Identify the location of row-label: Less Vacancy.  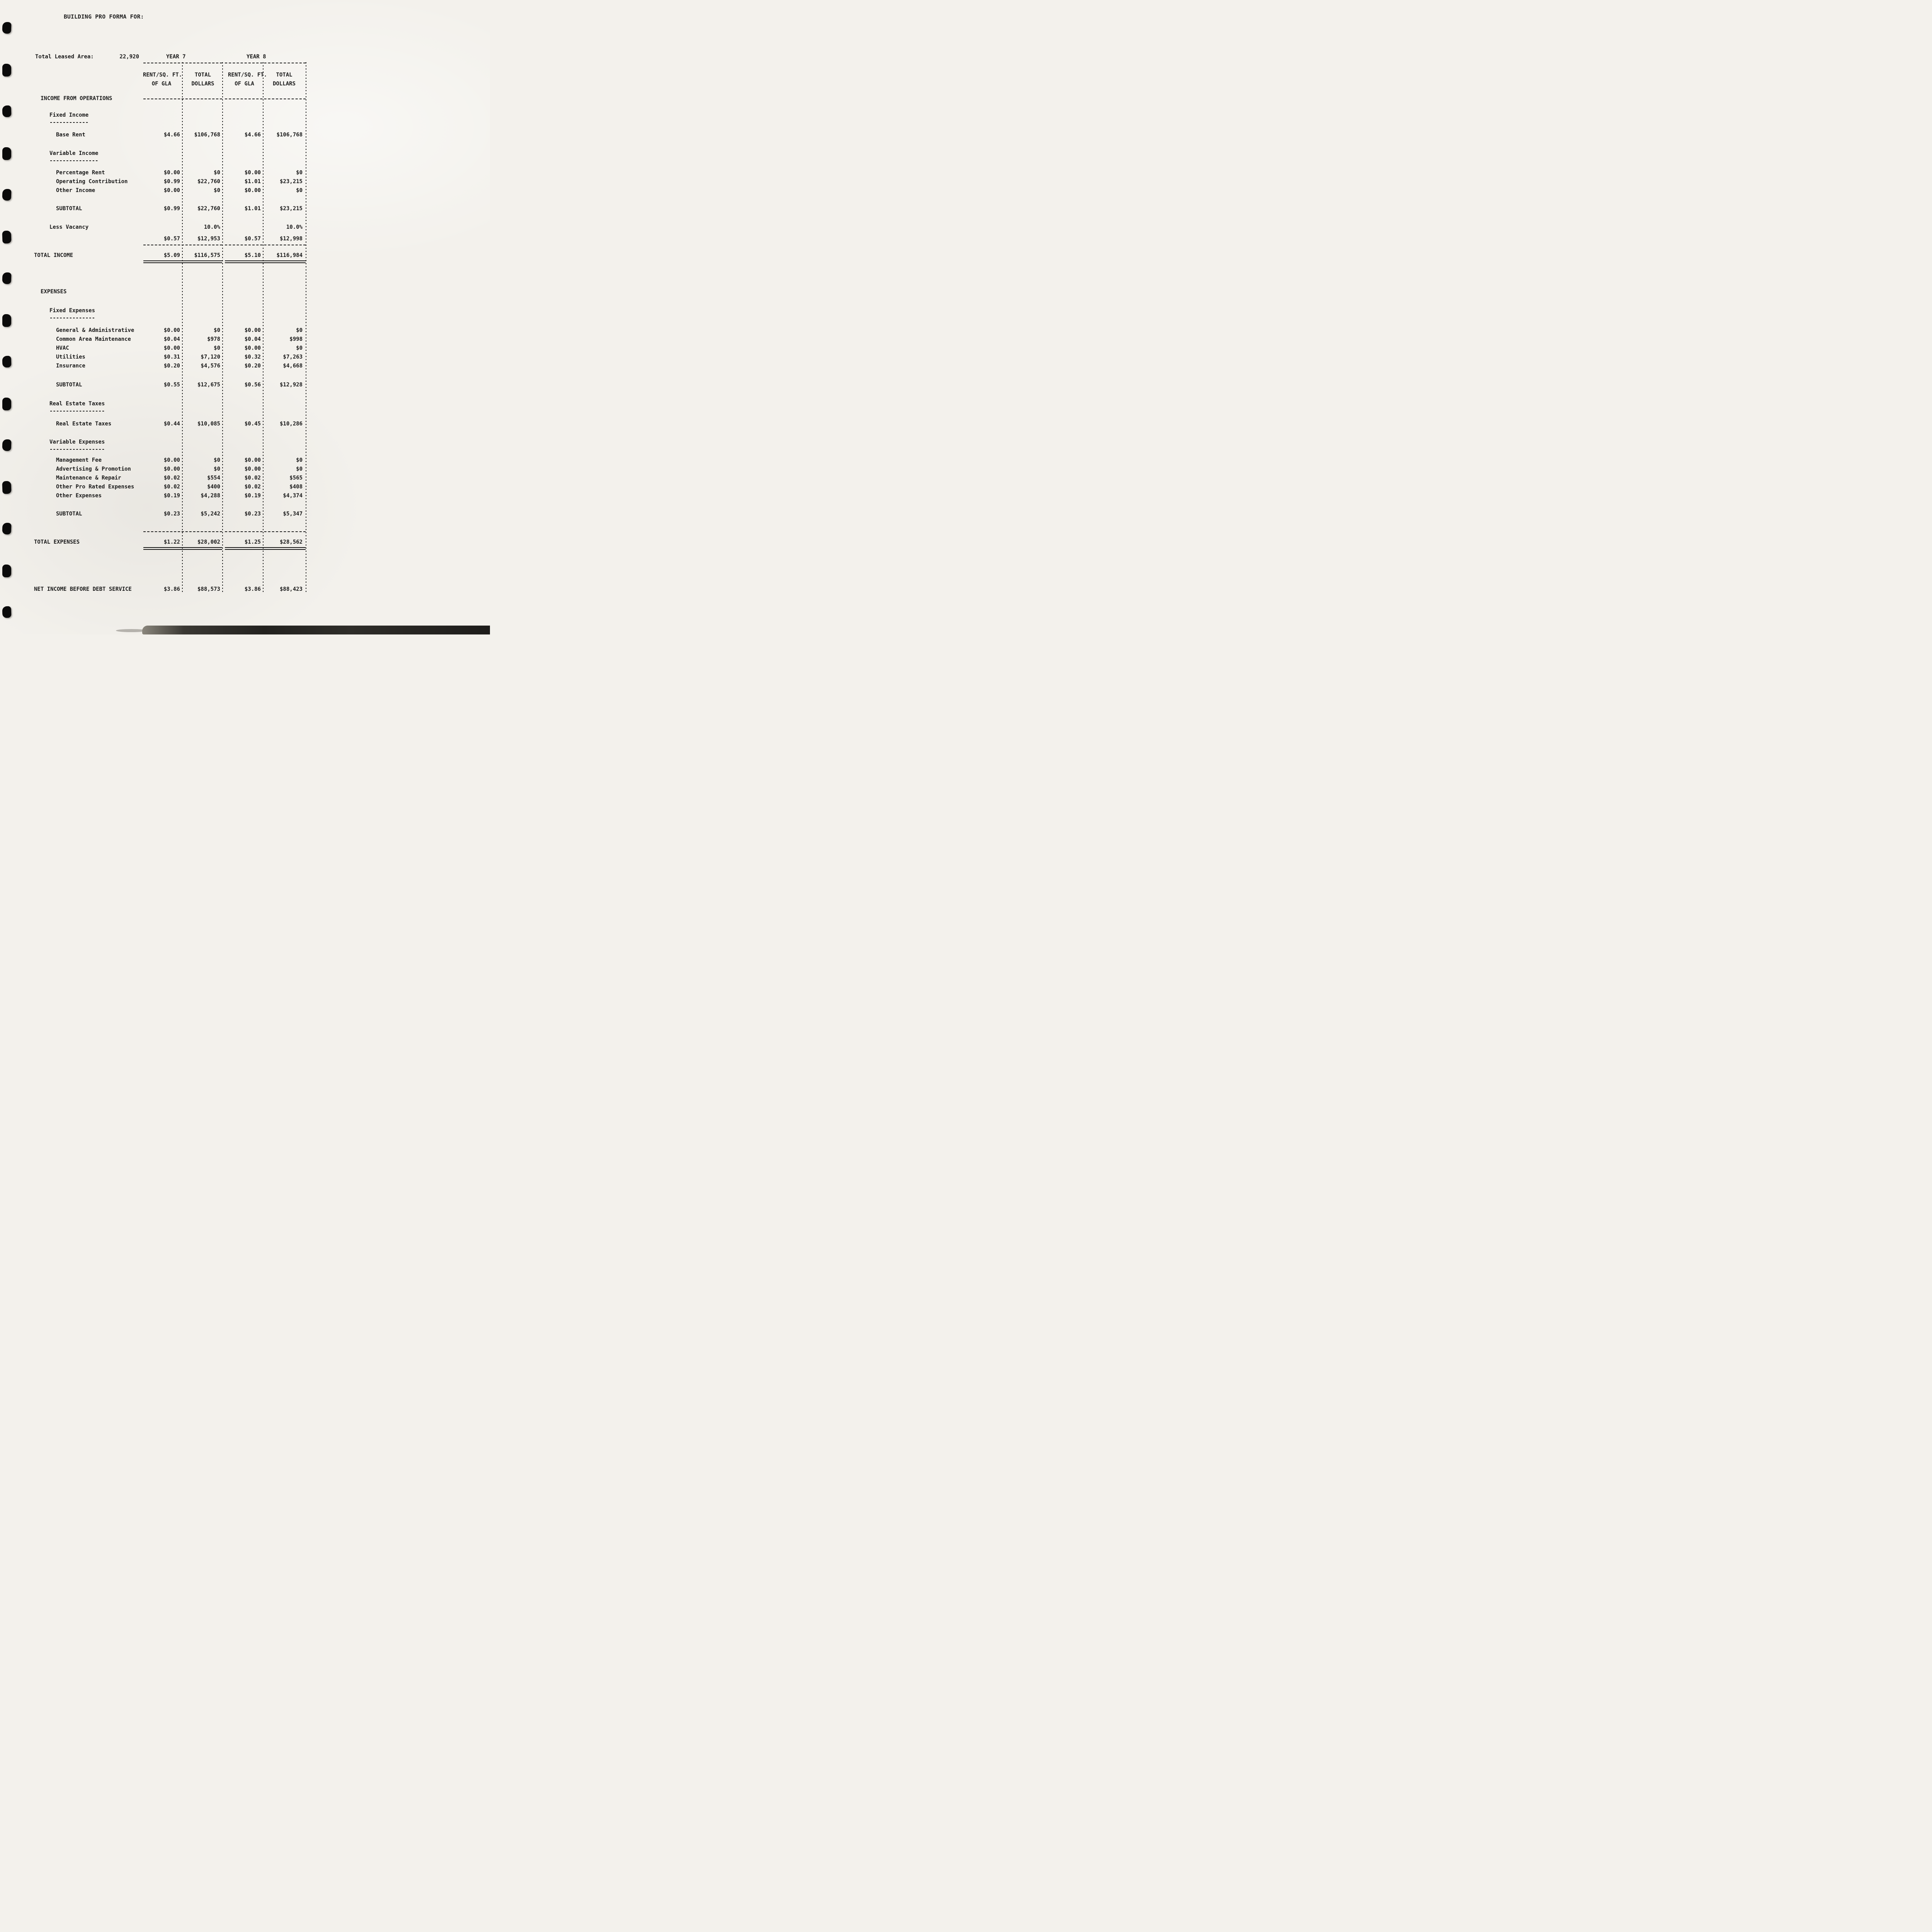
(69, 227).